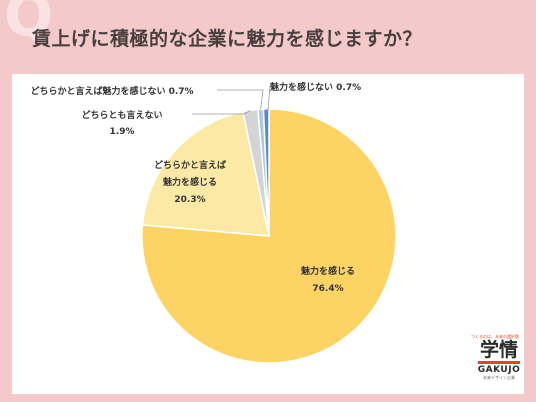  I want to click on callout-value-3: 1.9%, so click(122, 132).